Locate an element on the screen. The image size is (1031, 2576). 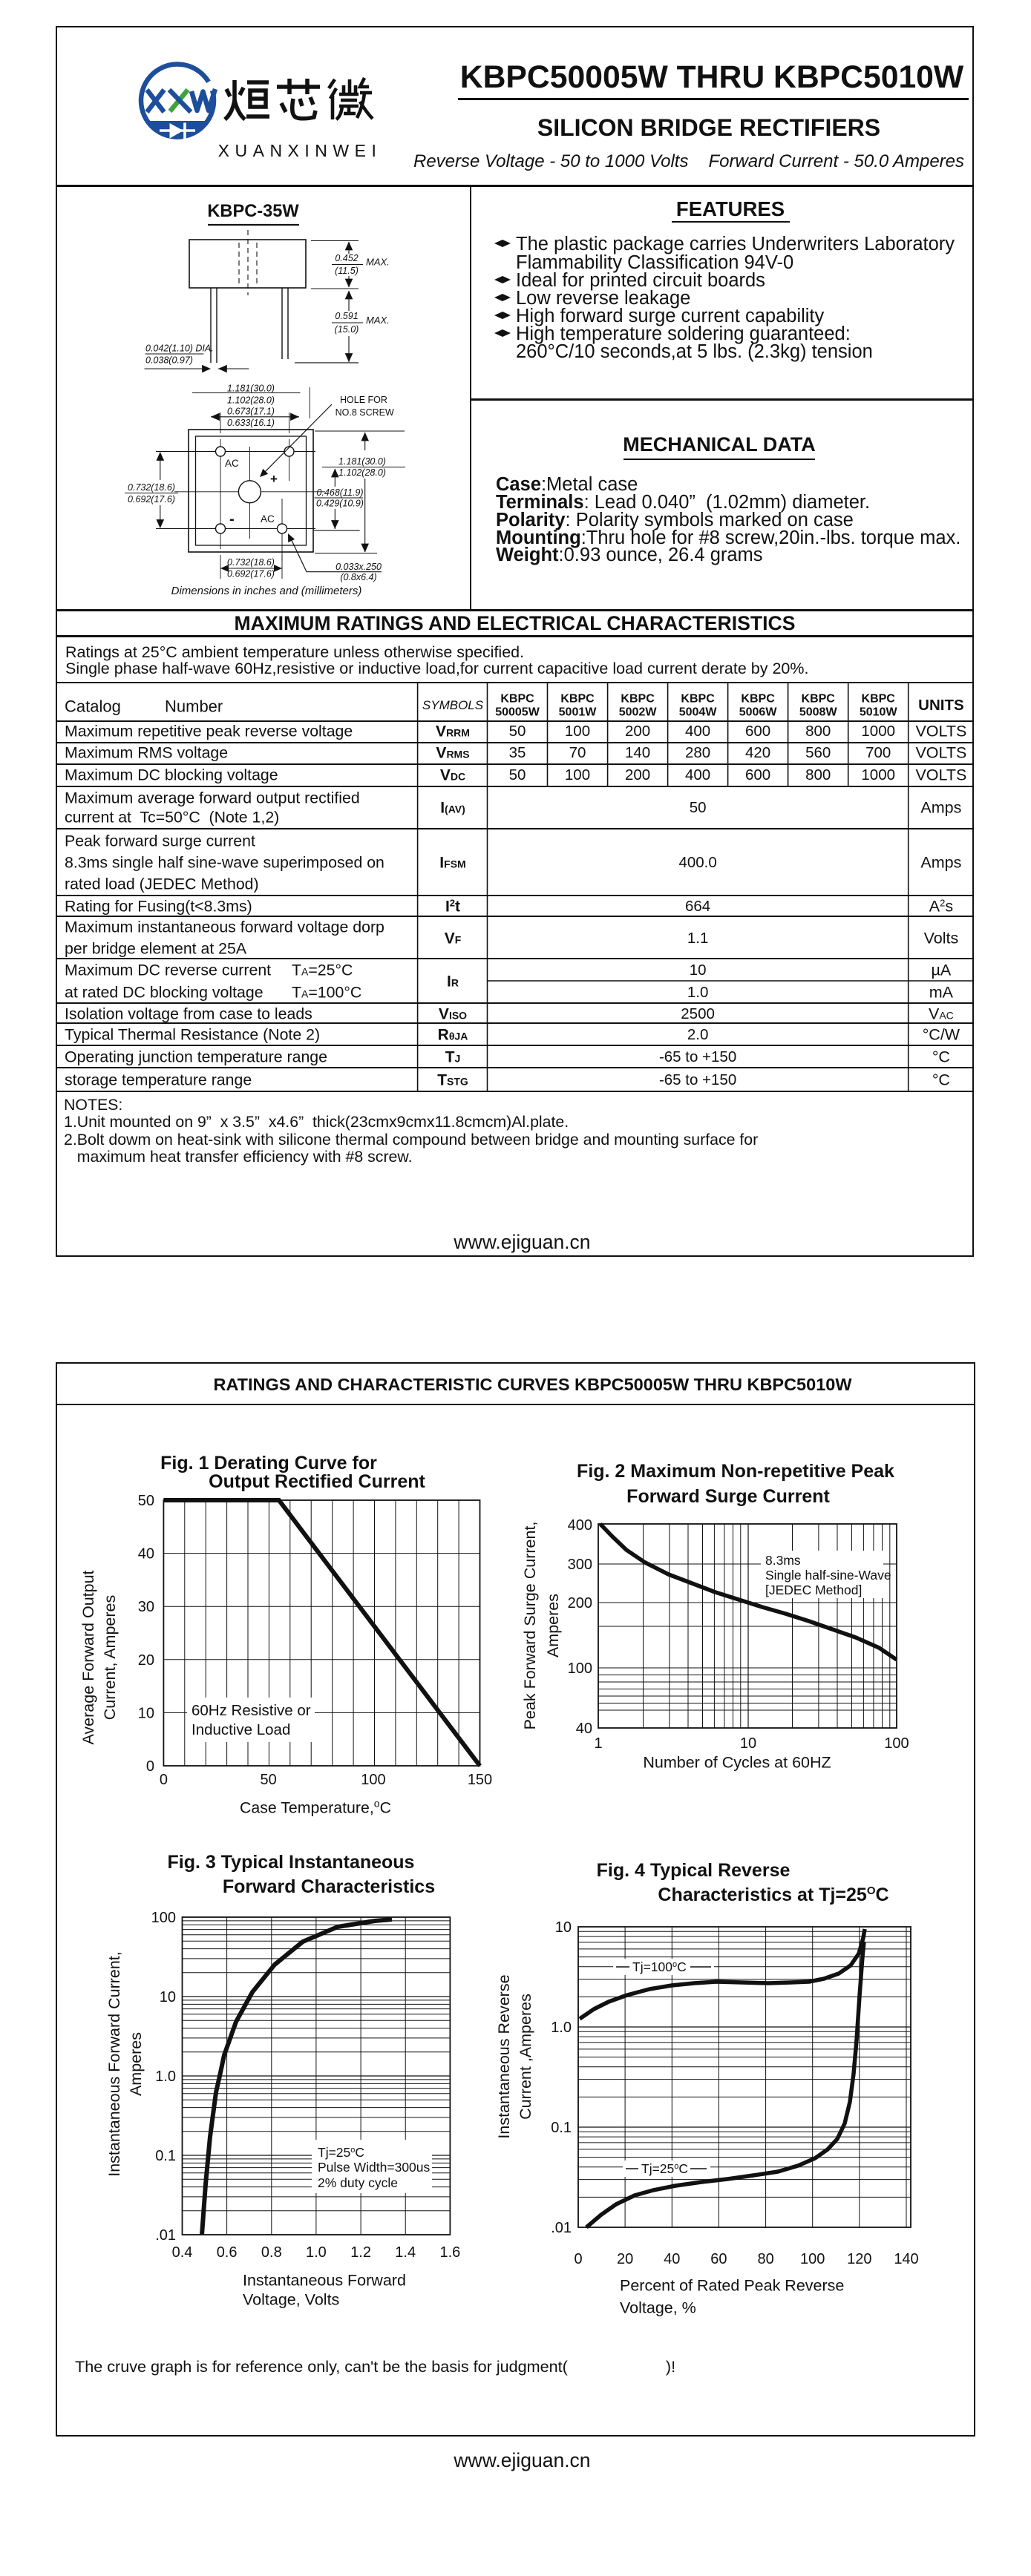
svg-text: 5002W is located at coordinates (638, 712).